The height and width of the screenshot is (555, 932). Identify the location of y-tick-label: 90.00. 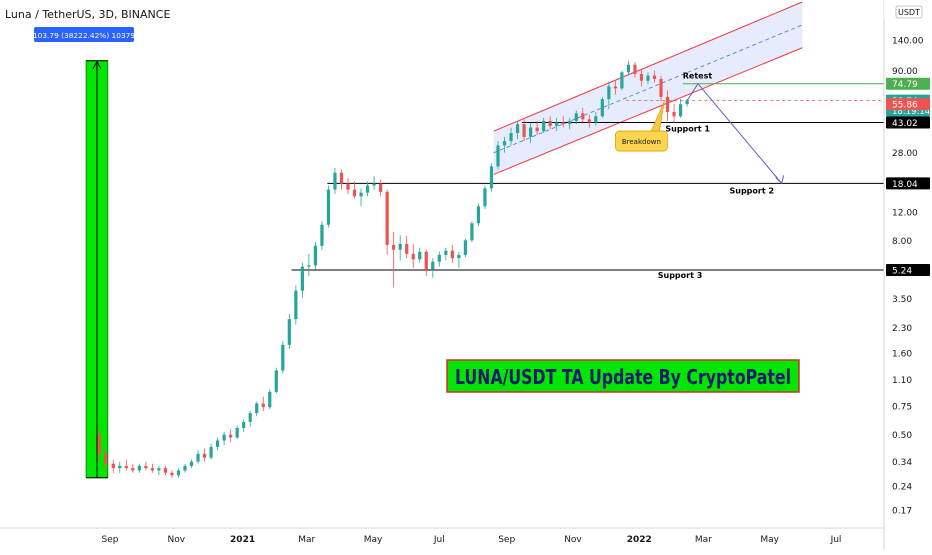
(905, 72).